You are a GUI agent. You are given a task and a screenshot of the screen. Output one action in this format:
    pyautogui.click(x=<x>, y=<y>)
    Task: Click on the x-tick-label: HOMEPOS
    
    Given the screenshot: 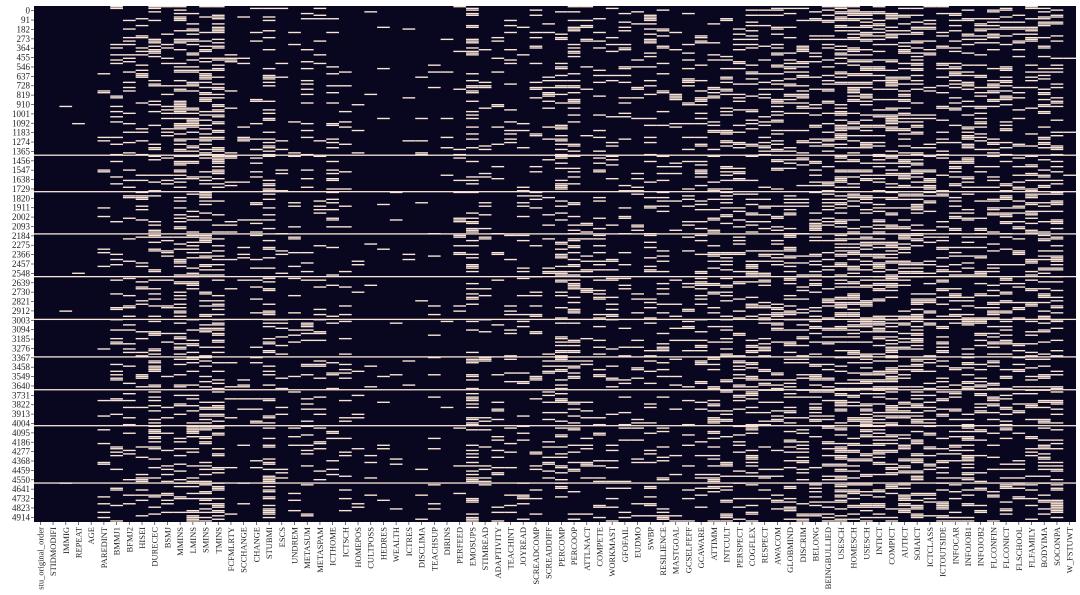 What is the action you would take?
    pyautogui.click(x=358, y=547)
    